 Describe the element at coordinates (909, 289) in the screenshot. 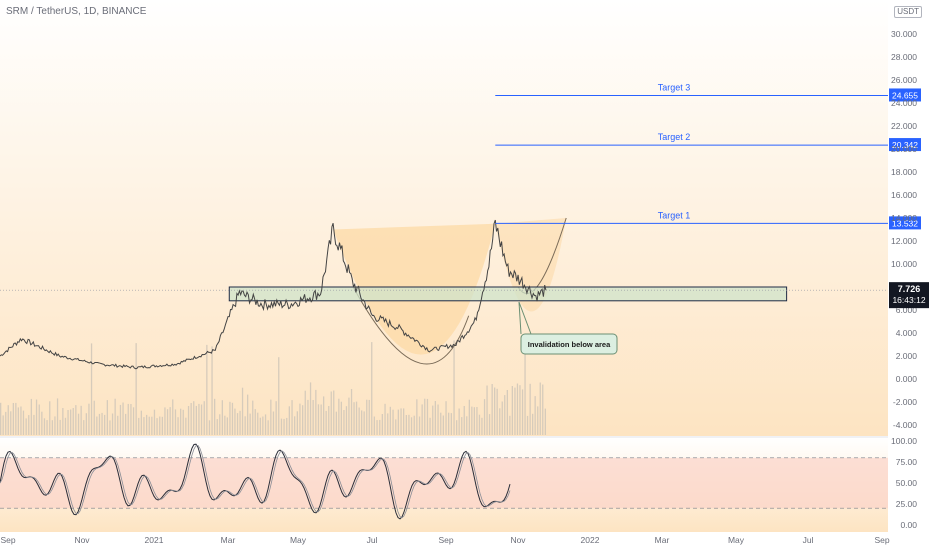

I see `last-price-value: 7.726` at that location.